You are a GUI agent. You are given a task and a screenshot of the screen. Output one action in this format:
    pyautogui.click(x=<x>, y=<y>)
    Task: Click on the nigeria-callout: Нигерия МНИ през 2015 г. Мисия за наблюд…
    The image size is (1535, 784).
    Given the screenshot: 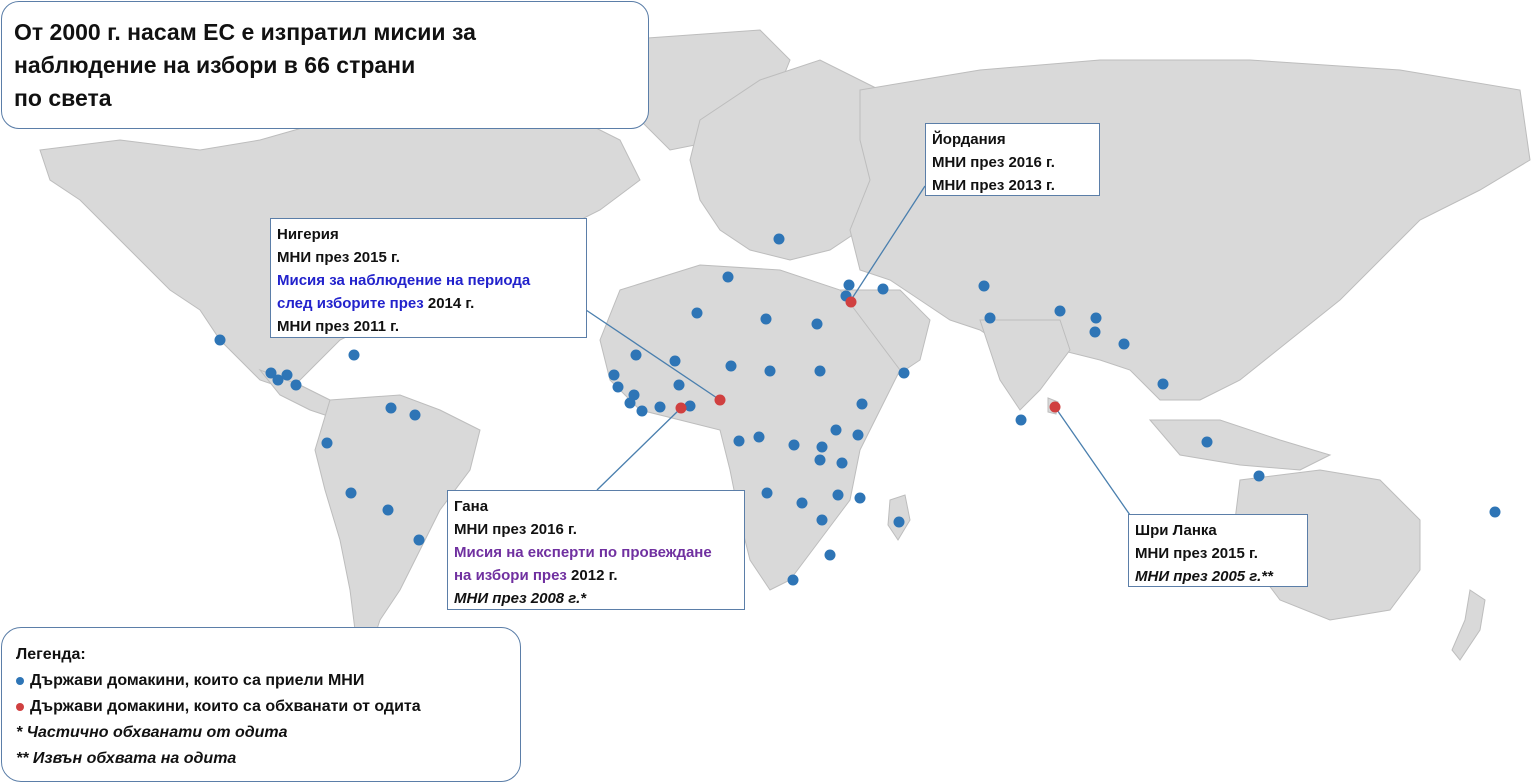 What is the action you would take?
    pyautogui.click(x=428, y=278)
    